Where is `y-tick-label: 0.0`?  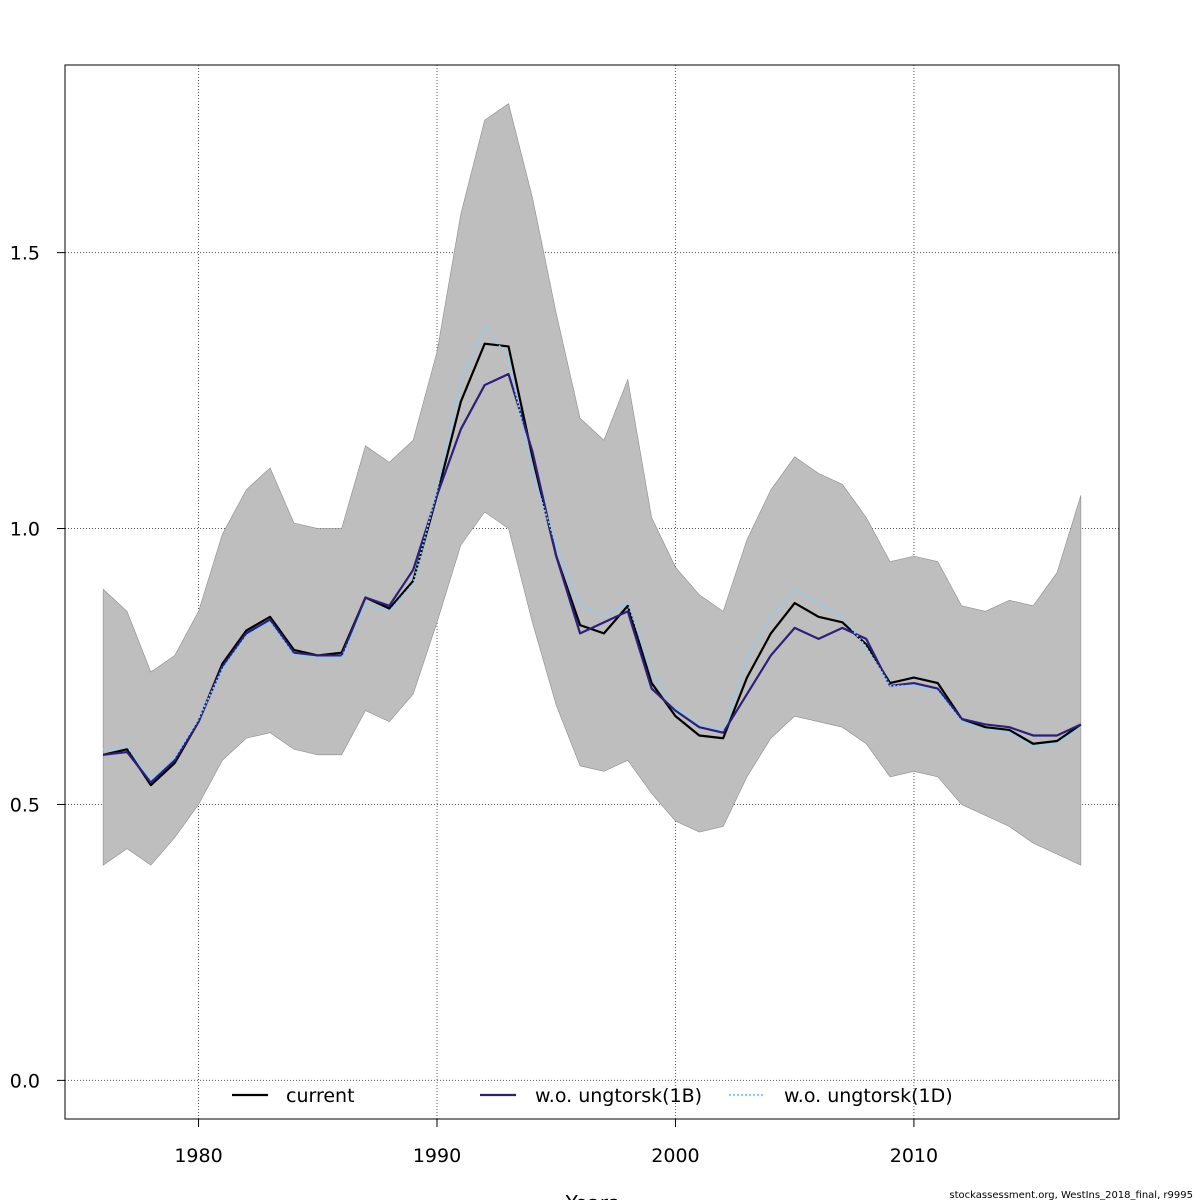
y-tick-label: 0.0 is located at coordinates (25, 1081).